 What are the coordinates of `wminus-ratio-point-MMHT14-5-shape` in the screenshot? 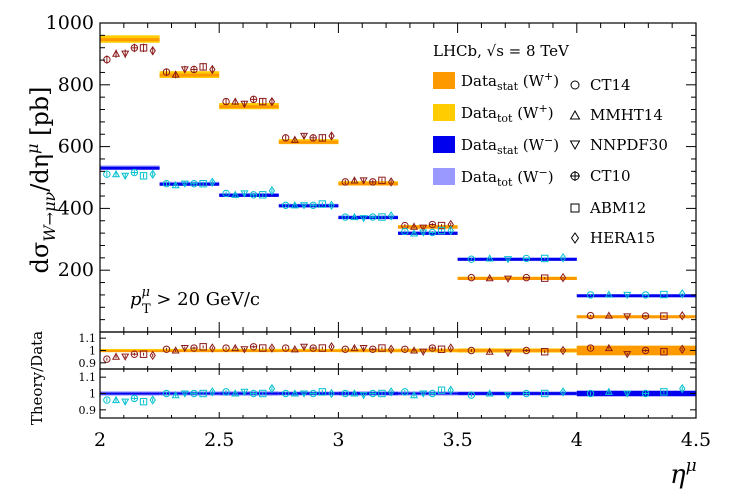 It's located at (414, 394).